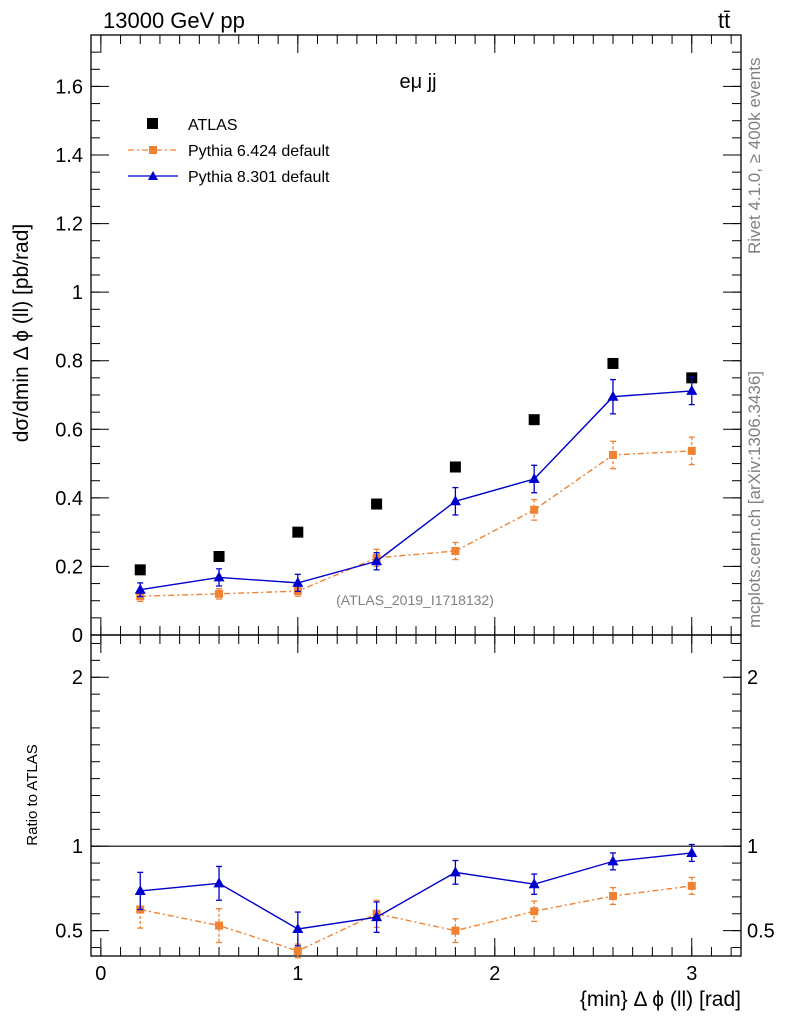 This screenshot has height=1024, width=786. Describe the element at coordinates (752, 678) in the screenshot. I see `y-tick-label-right: 2` at that location.